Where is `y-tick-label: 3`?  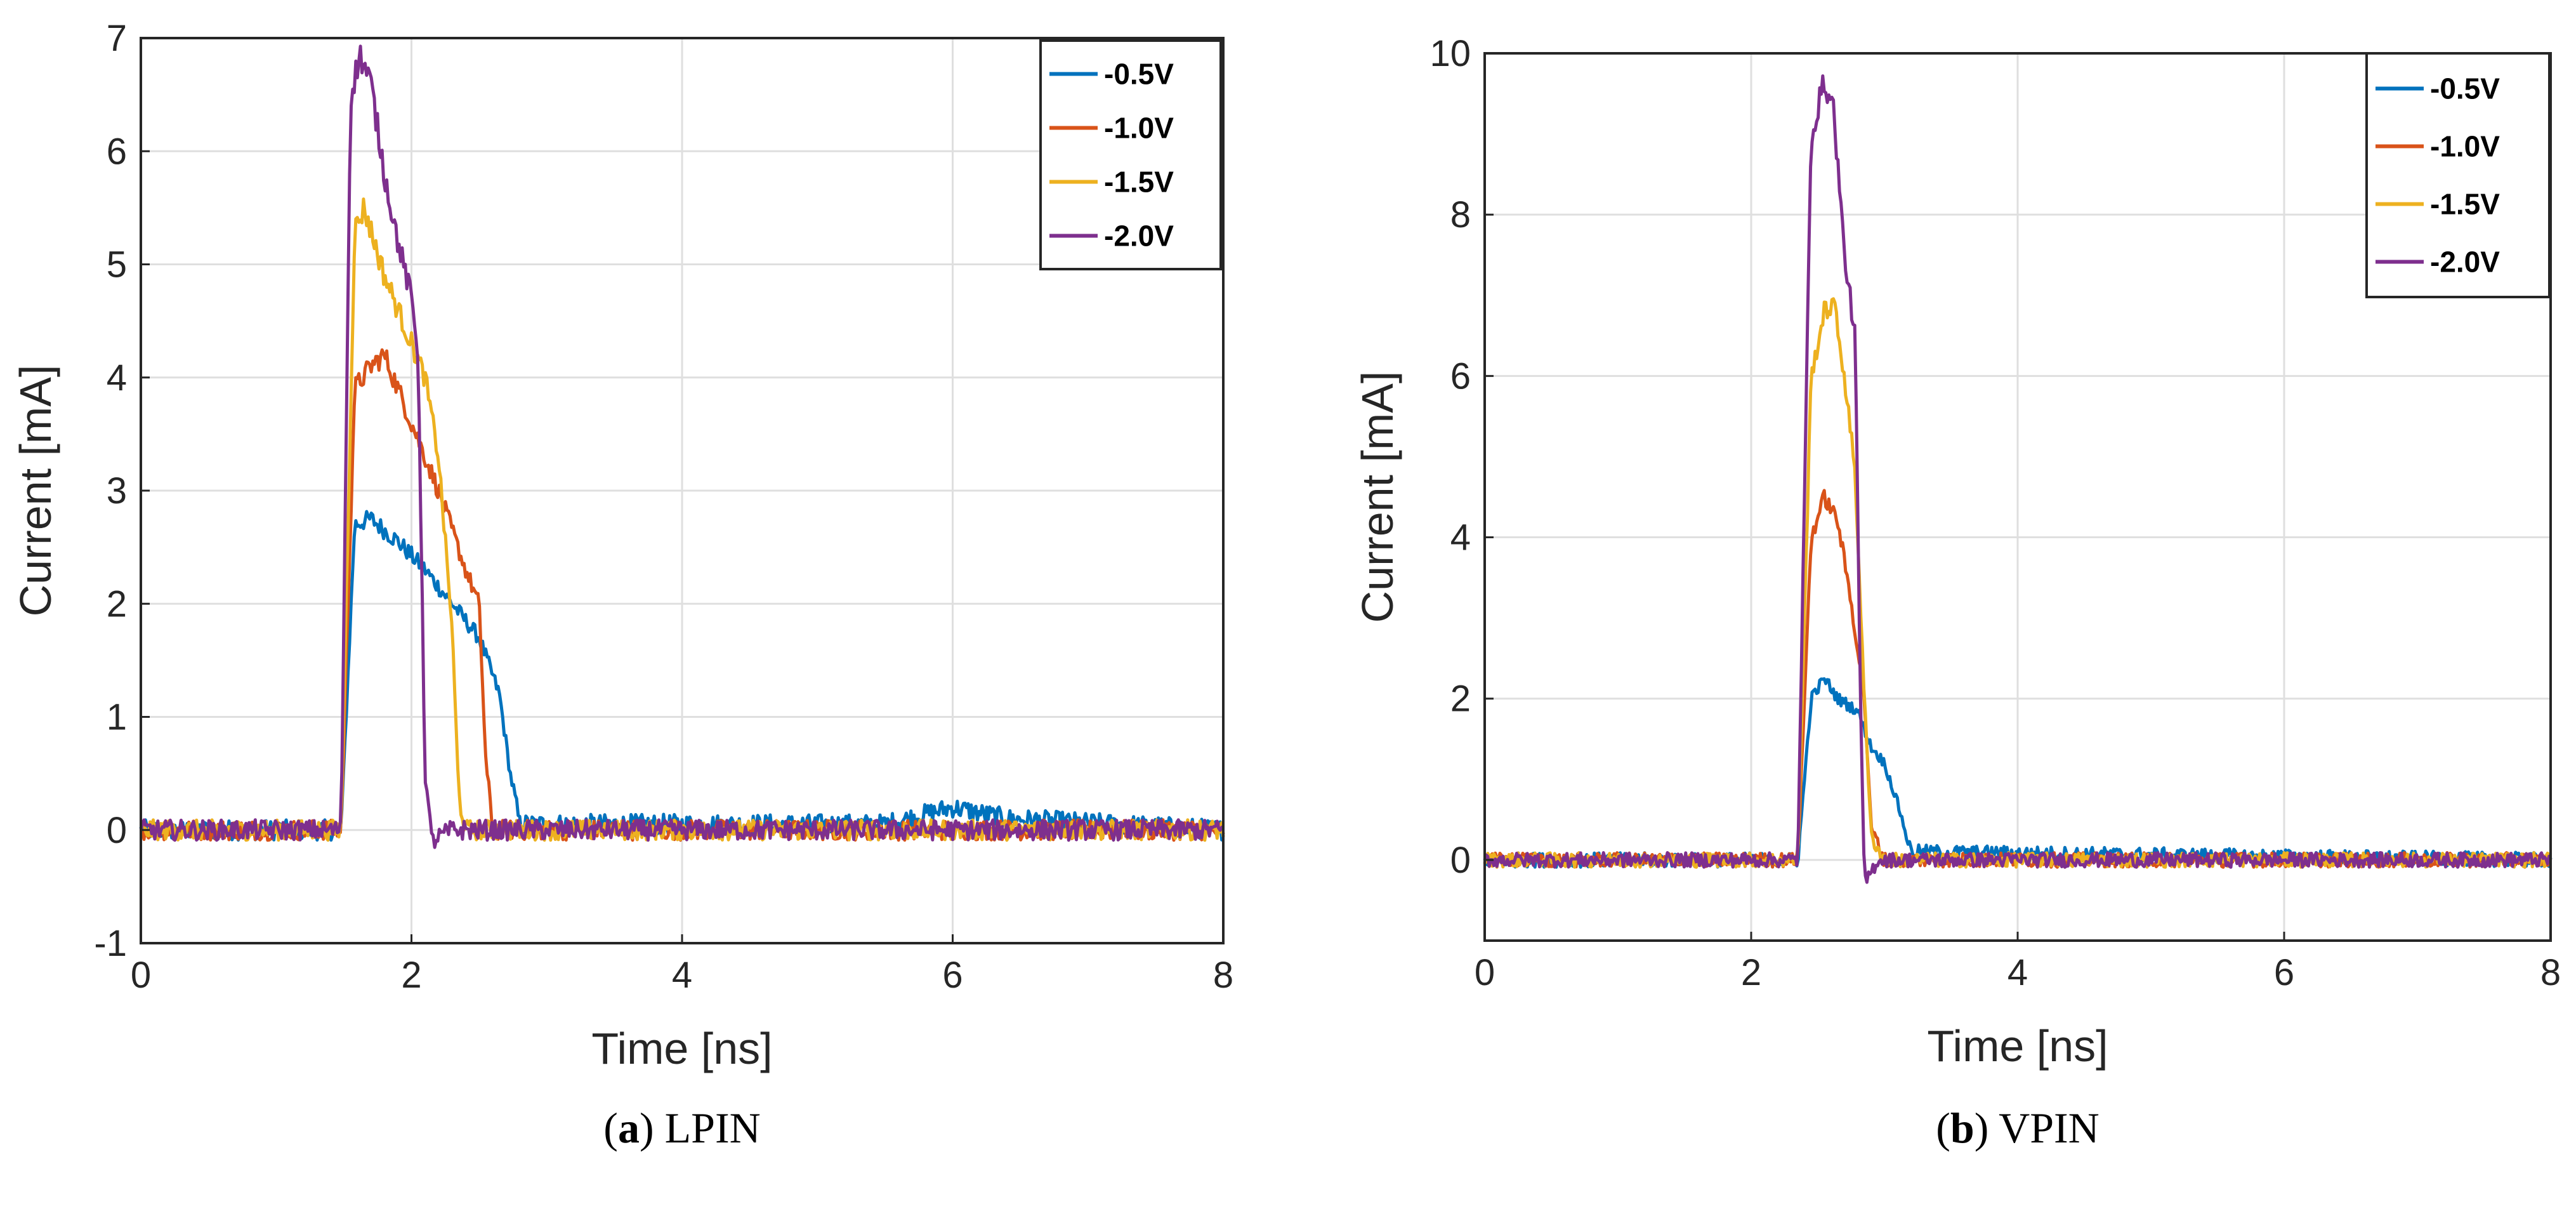
y-tick-label: 3 is located at coordinates (117, 491).